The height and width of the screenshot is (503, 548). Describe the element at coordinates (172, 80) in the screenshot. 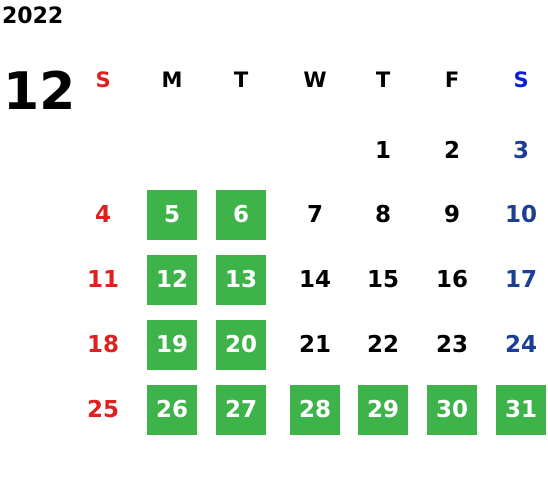

I see `weekday-header: M` at that location.